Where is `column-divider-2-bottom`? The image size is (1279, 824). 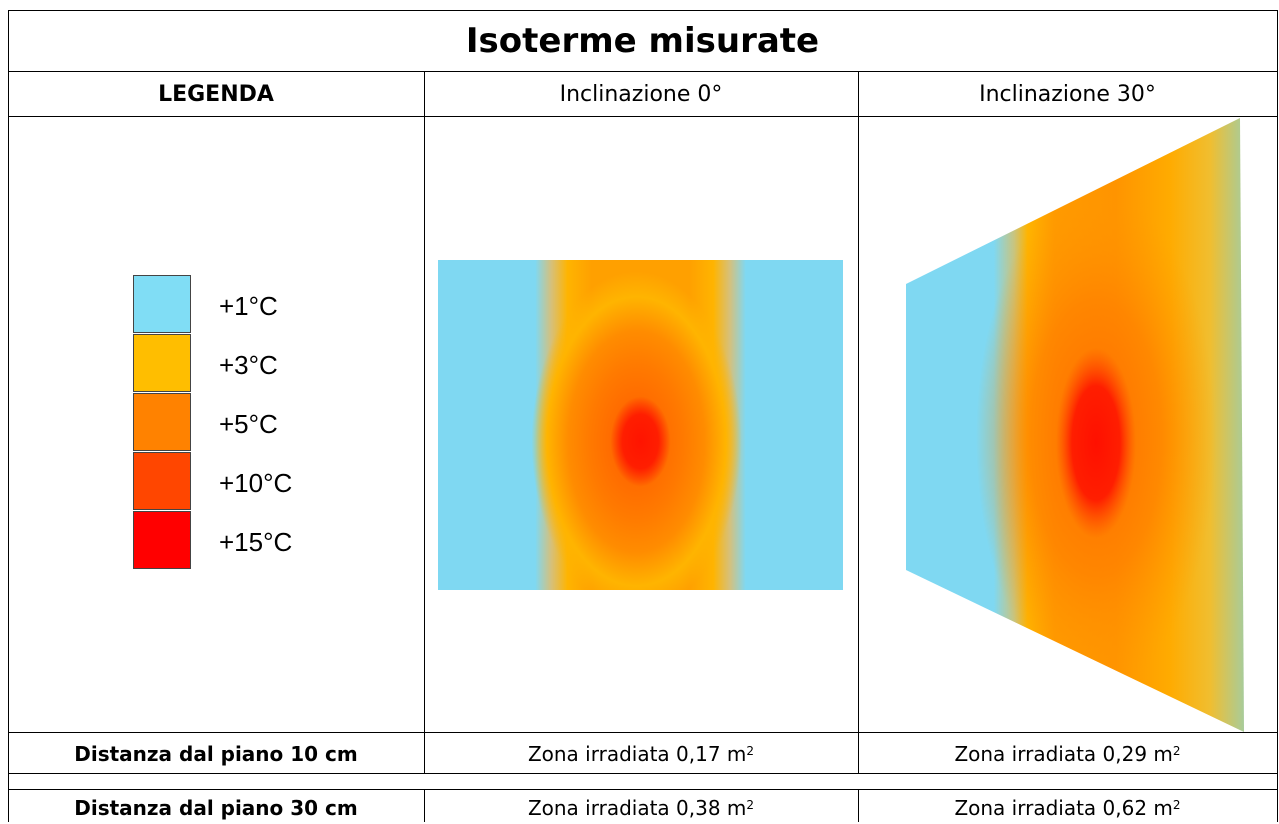
column-divider-2-bottom is located at coordinates (858, 805).